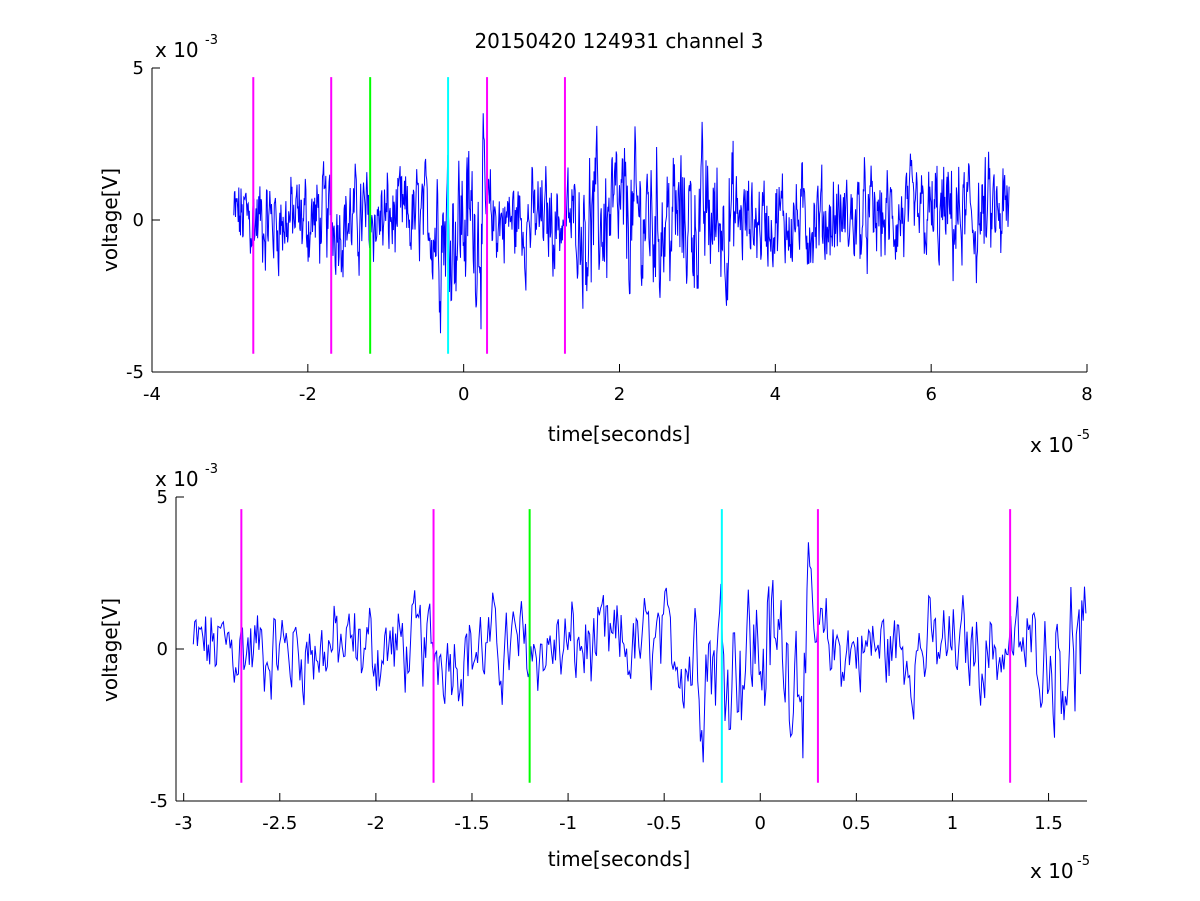 Image resolution: width=1200 pixels, height=901 pixels. Describe the element at coordinates (952, 823) in the screenshot. I see `x-tick-label: 1` at that location.